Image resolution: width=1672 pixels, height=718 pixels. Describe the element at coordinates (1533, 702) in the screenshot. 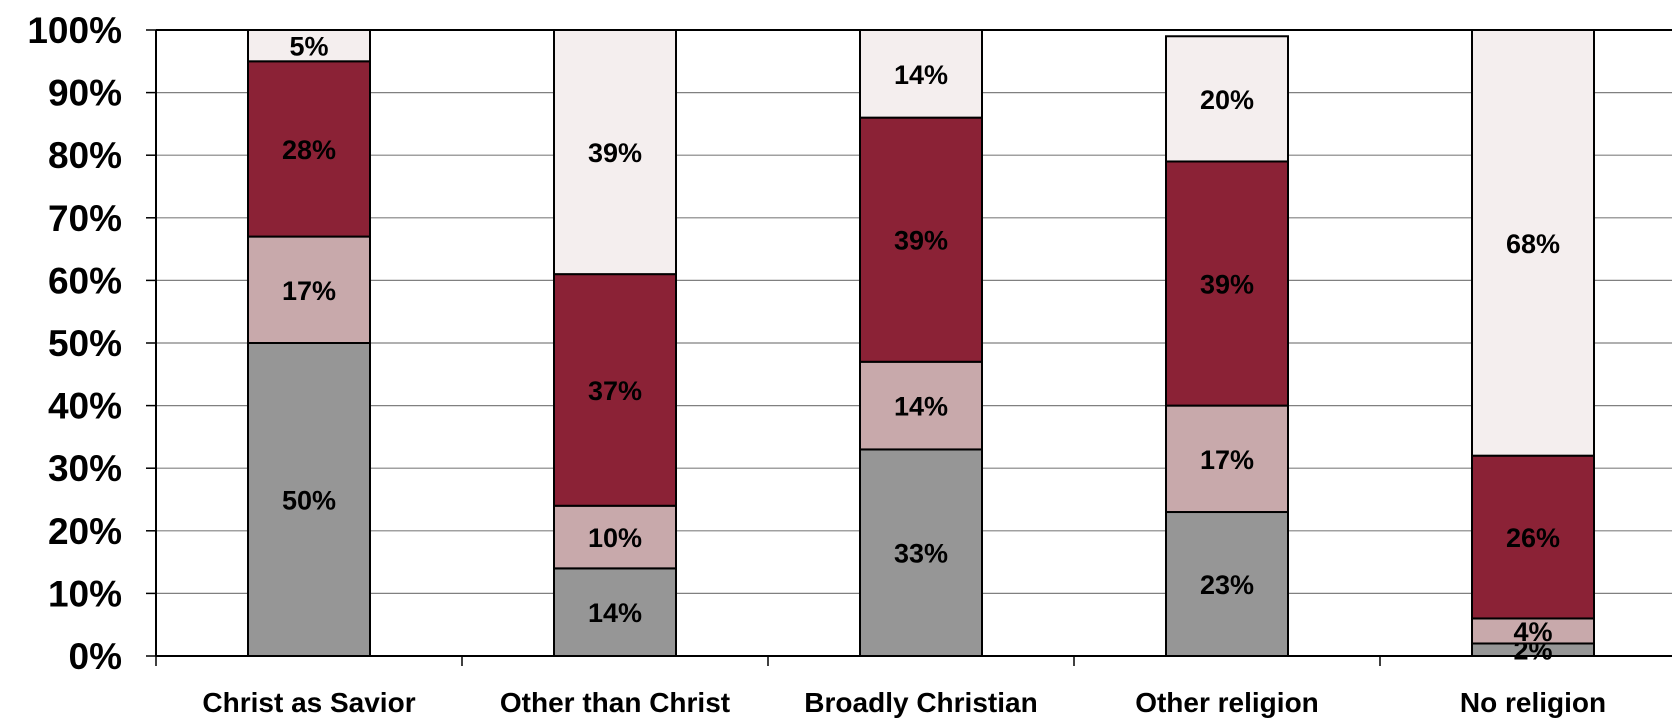

I see `x-category-label: No religion` at that location.